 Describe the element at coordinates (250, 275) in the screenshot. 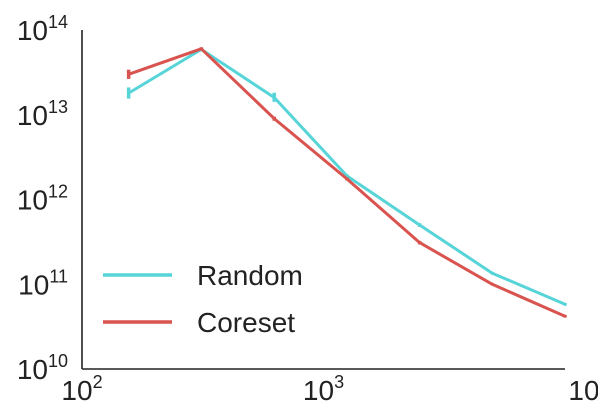

I see `legend-label-random: Random` at that location.